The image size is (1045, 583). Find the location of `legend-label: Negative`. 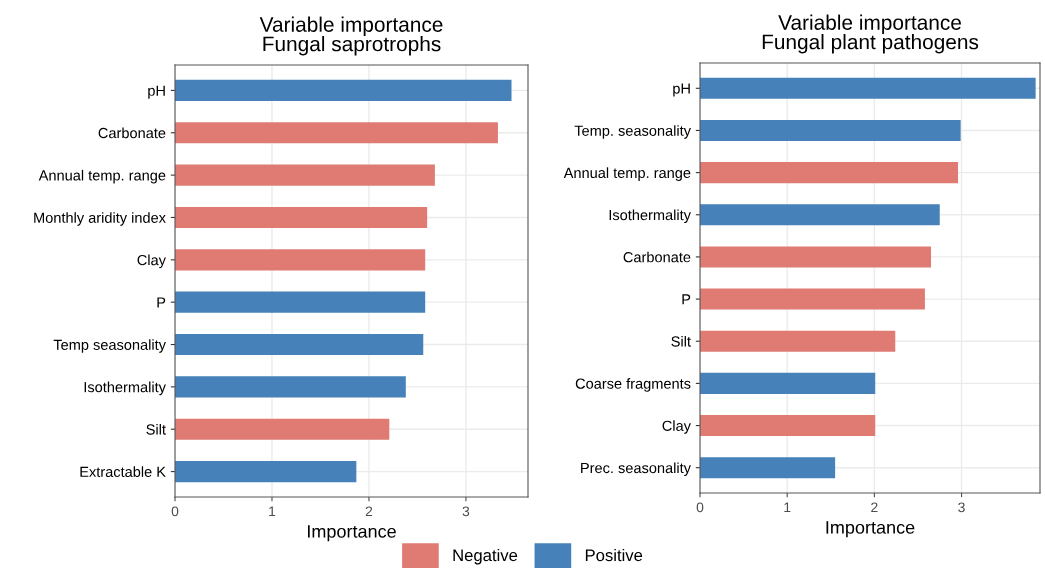

legend-label: Negative is located at coordinates (485, 556).